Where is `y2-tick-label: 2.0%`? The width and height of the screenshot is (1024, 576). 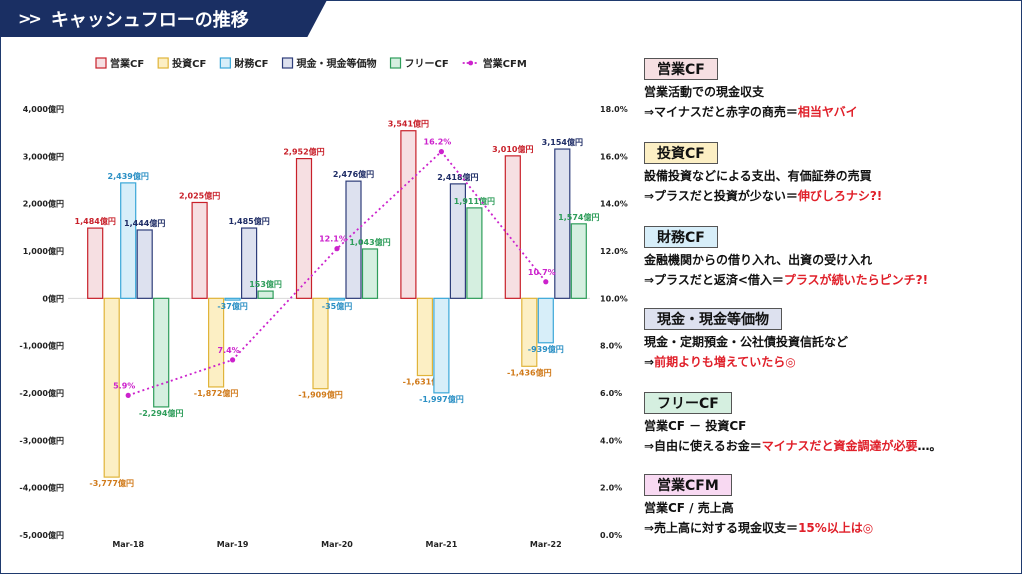
y2-tick-label: 2.0% is located at coordinates (611, 488).